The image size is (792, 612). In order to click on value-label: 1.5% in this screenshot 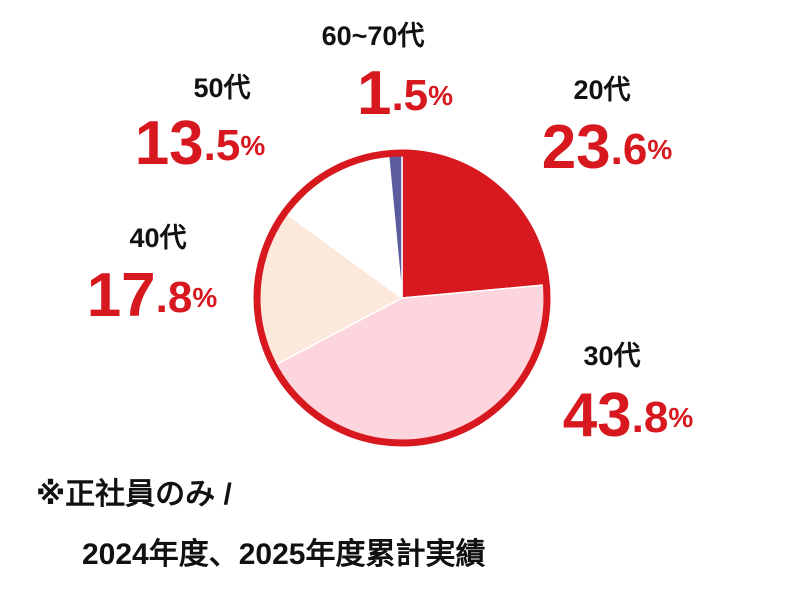, I will do `click(405, 93)`.